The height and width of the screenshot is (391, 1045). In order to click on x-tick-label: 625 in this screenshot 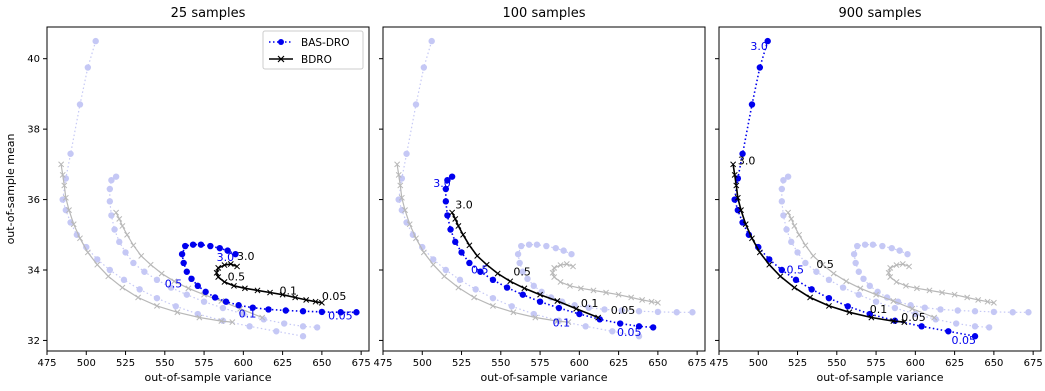, I will do `click(954, 363)`.